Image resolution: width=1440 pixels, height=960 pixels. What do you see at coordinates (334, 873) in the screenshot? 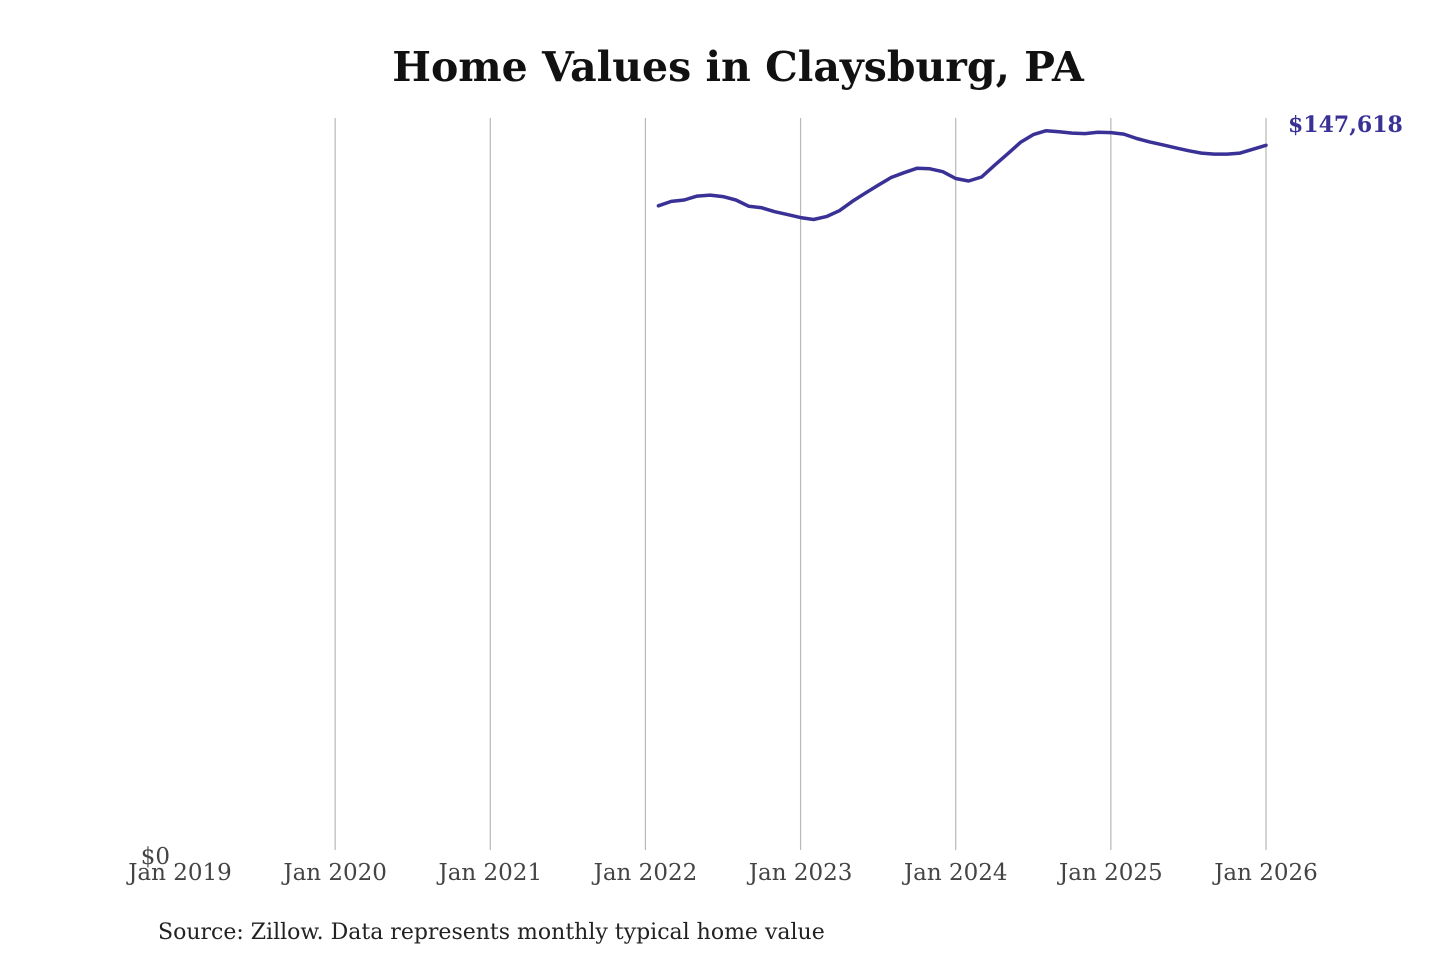
I see `x-tick-jan-2020: Jan 2020` at bounding box center [334, 873].